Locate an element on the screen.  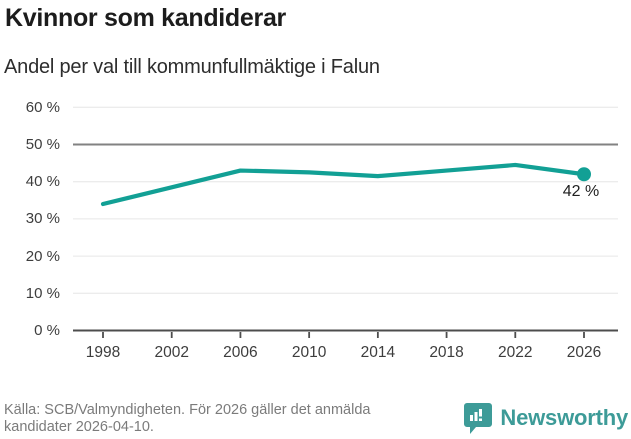
x-axis is located at coordinates (345, 333).